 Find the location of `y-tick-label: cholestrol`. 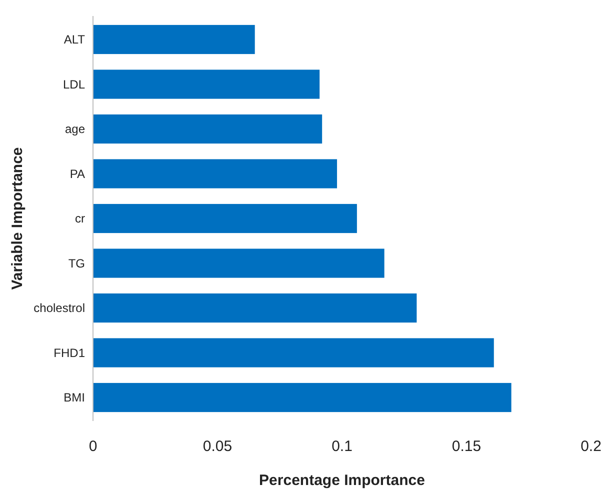

y-tick-label: cholestrol is located at coordinates (59, 308).